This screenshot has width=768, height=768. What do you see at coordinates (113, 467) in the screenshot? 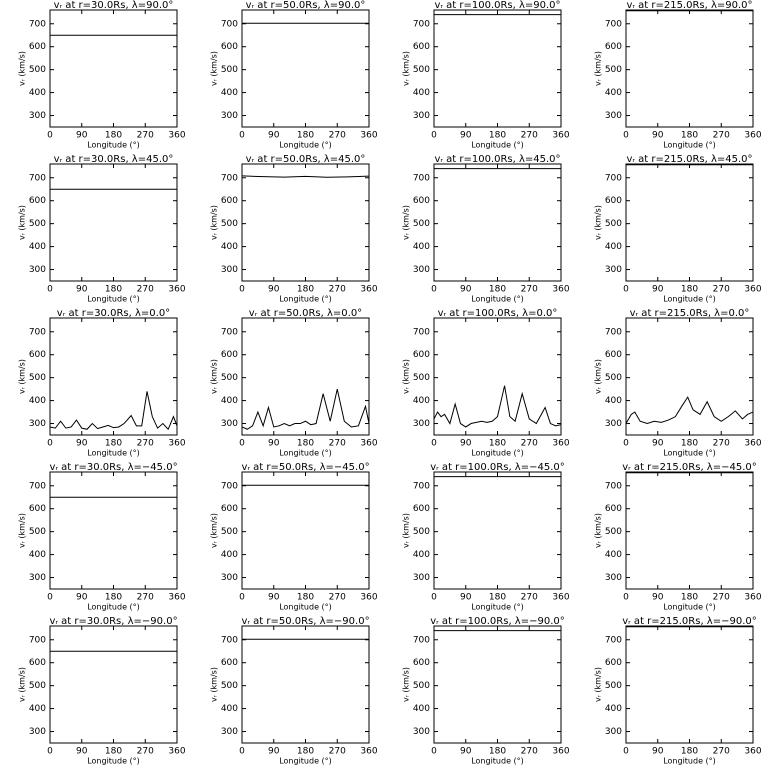
I see `chart-title: vᵣ at r=30.0Rs, λ=−45.0°` at bounding box center [113, 467].